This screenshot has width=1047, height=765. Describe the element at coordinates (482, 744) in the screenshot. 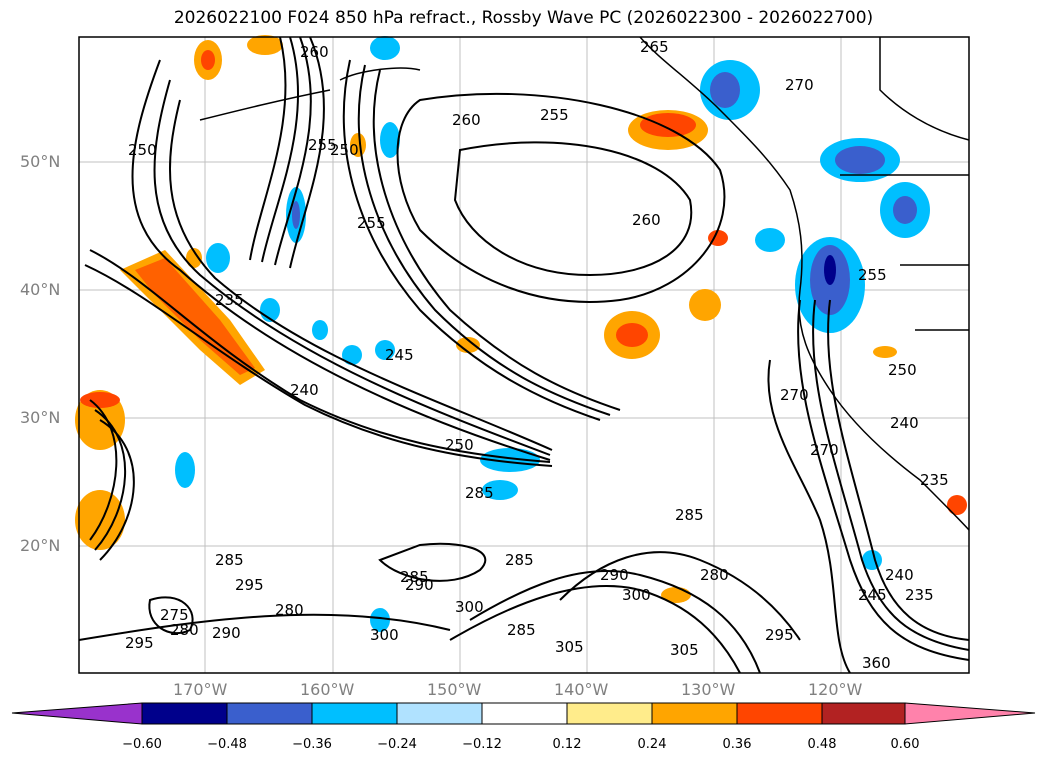

I see `colorbar-tick: −0.12` at that location.